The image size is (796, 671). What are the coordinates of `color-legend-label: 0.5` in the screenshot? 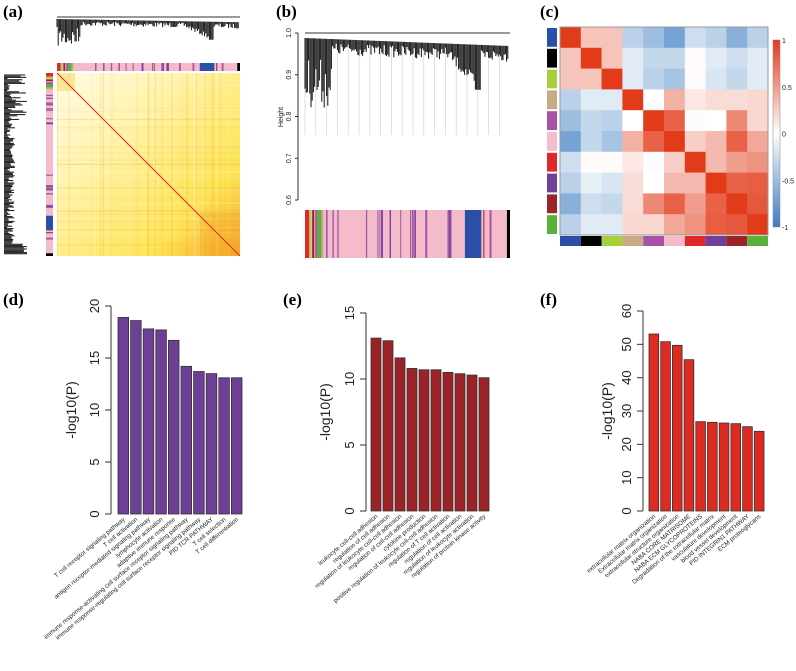 It's located at (787, 88).